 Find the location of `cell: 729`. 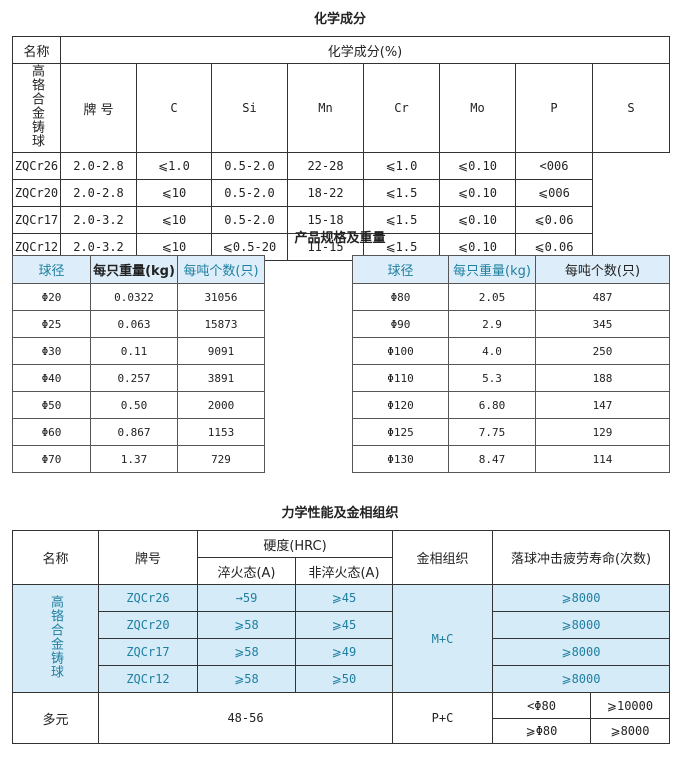

cell: 729 is located at coordinates (221, 459).